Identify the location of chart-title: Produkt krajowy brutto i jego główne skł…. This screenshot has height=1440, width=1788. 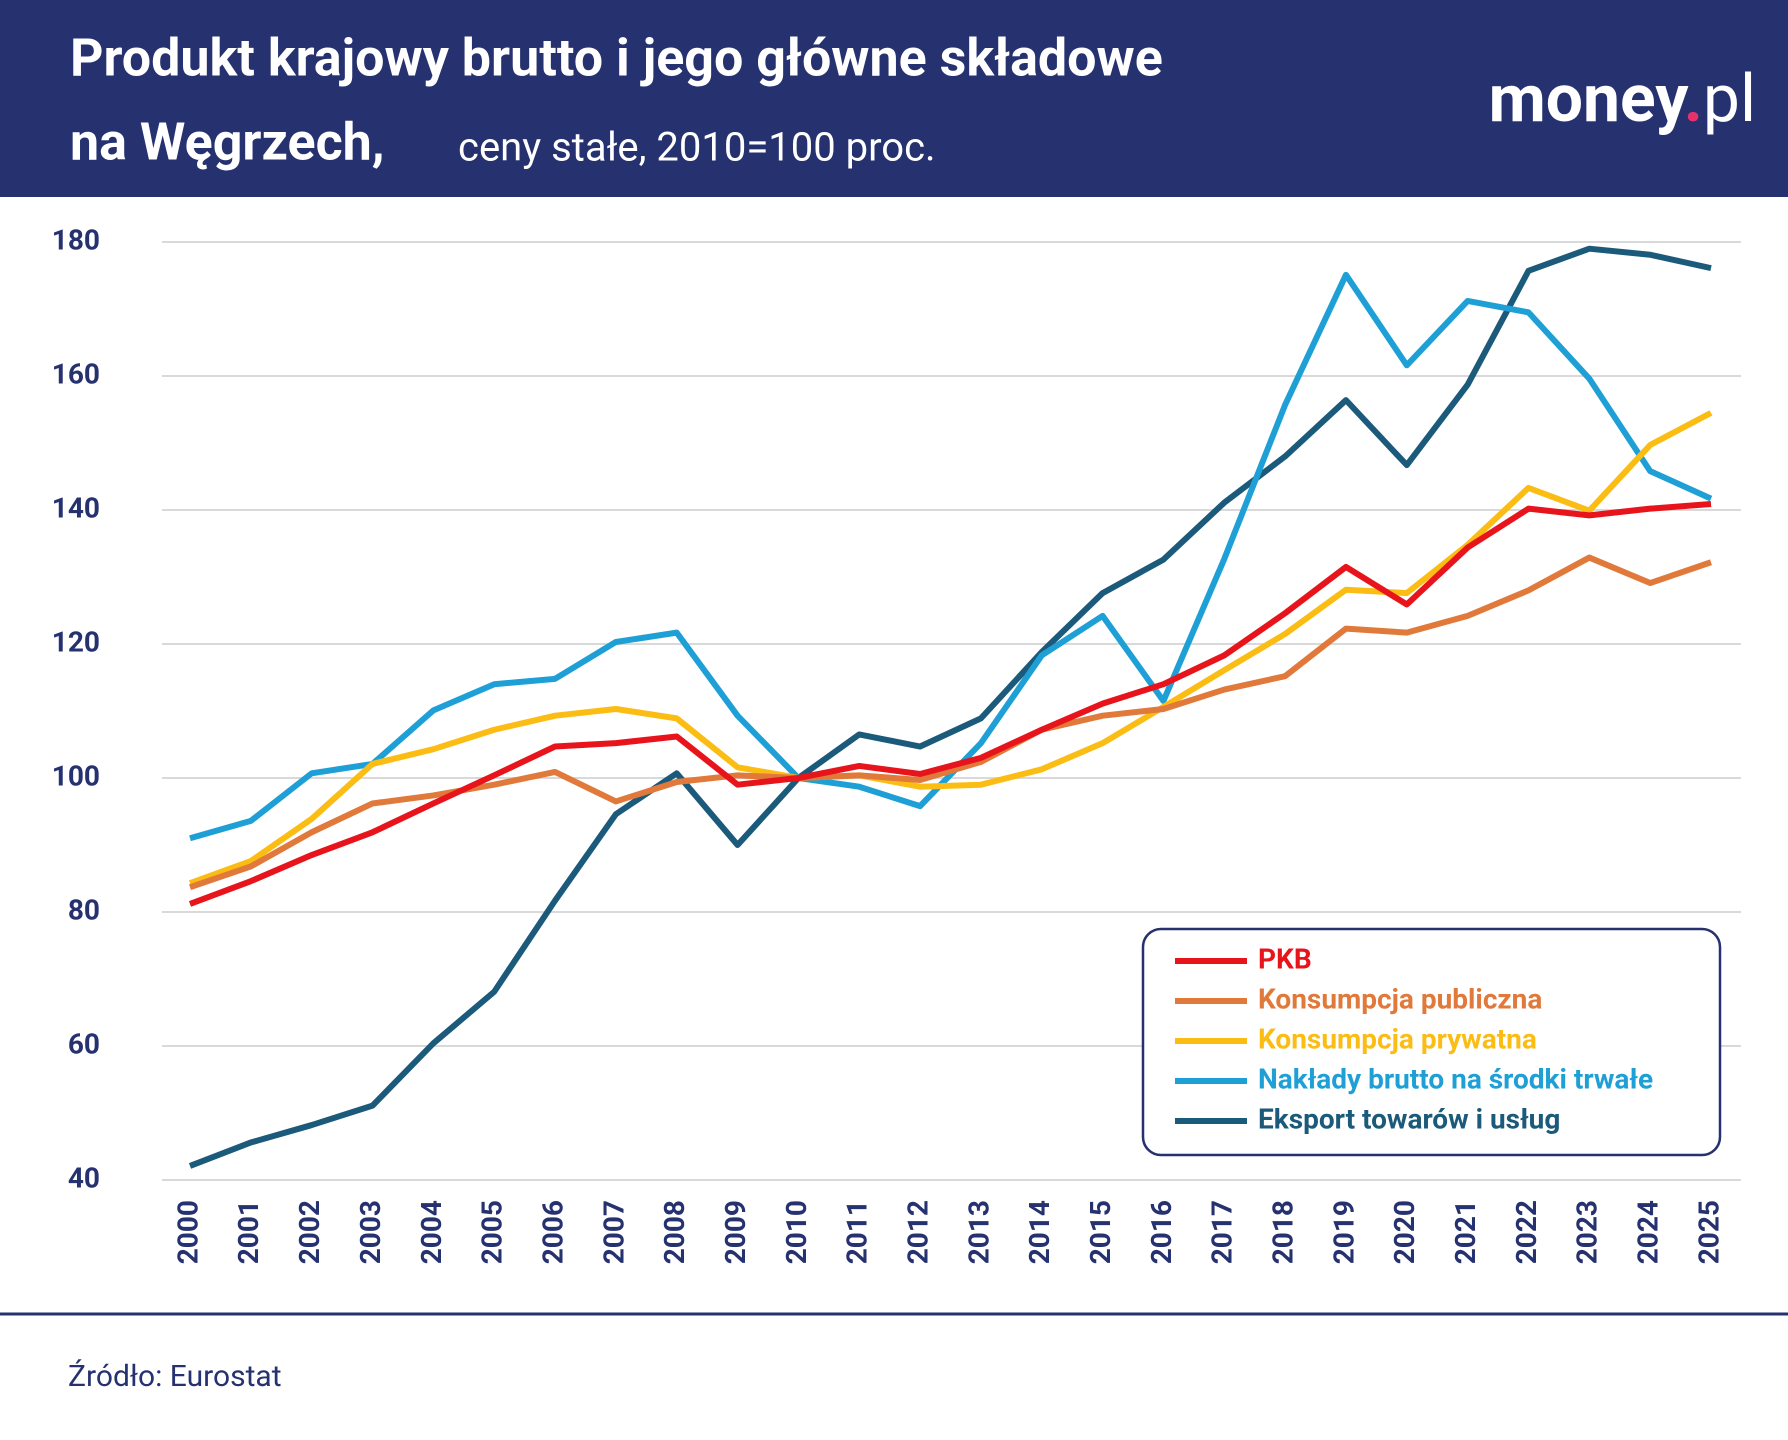
(616, 58).